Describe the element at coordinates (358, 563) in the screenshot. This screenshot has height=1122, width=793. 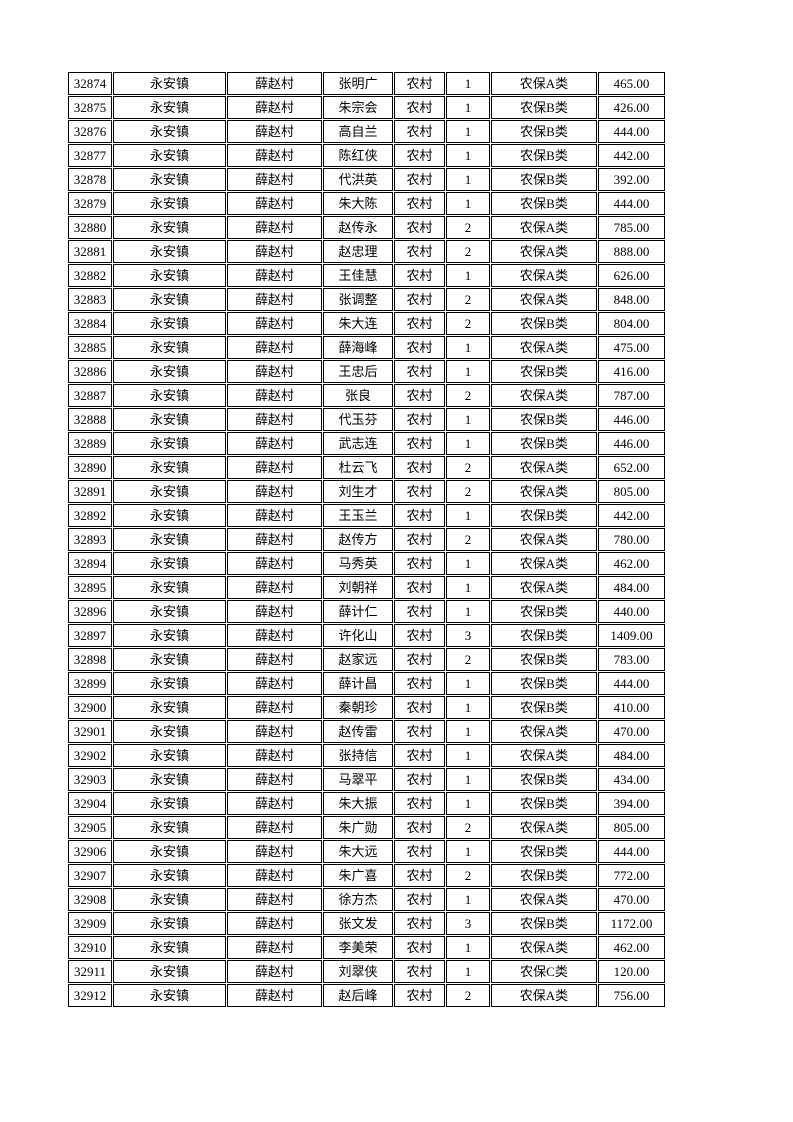
I see `cell-person-name: 马秀英` at that location.